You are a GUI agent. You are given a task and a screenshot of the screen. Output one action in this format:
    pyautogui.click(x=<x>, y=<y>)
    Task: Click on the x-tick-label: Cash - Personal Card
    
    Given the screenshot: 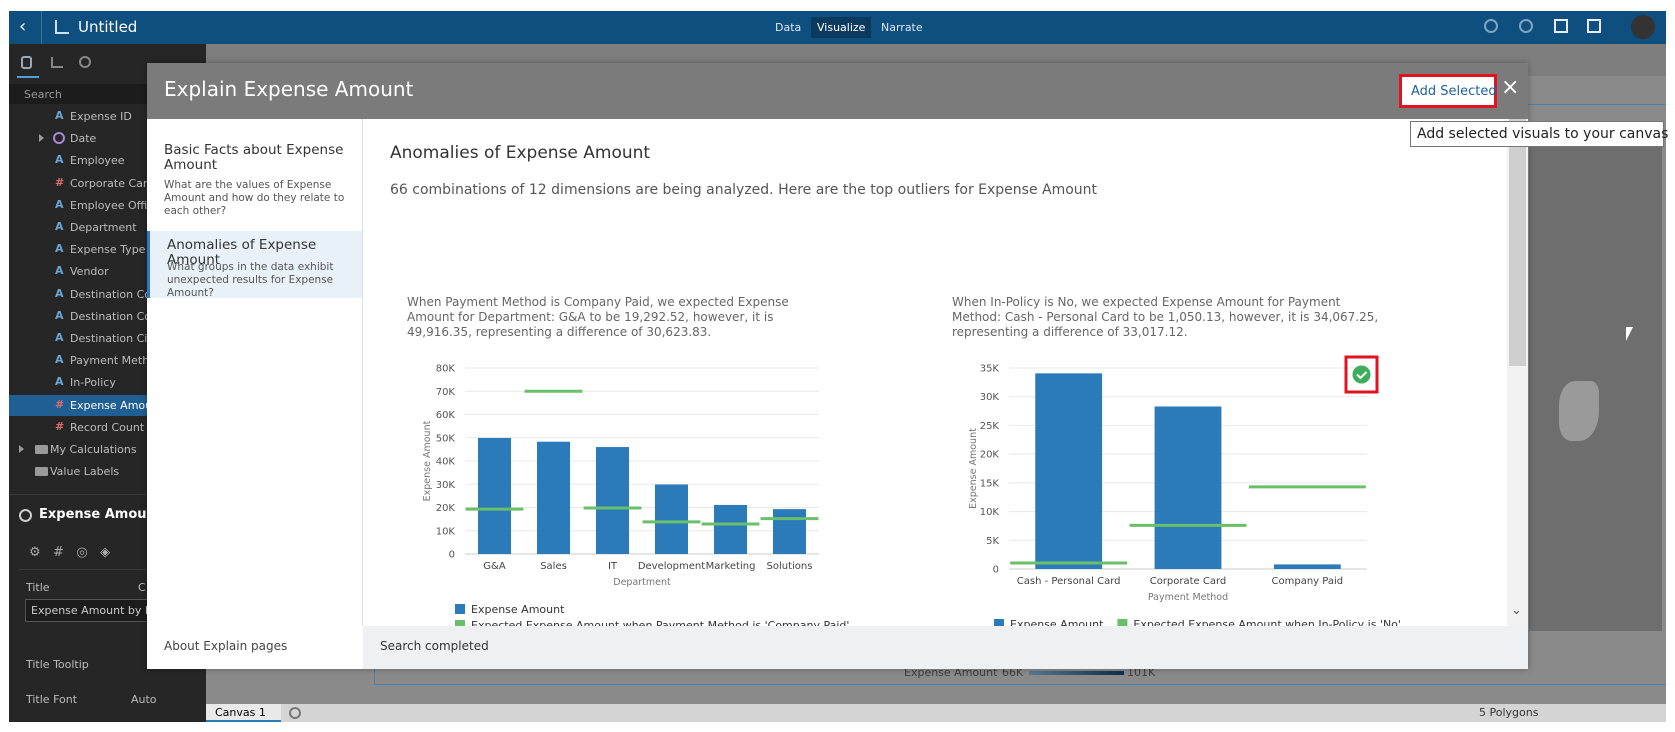 What is the action you would take?
    pyautogui.click(x=1069, y=581)
    